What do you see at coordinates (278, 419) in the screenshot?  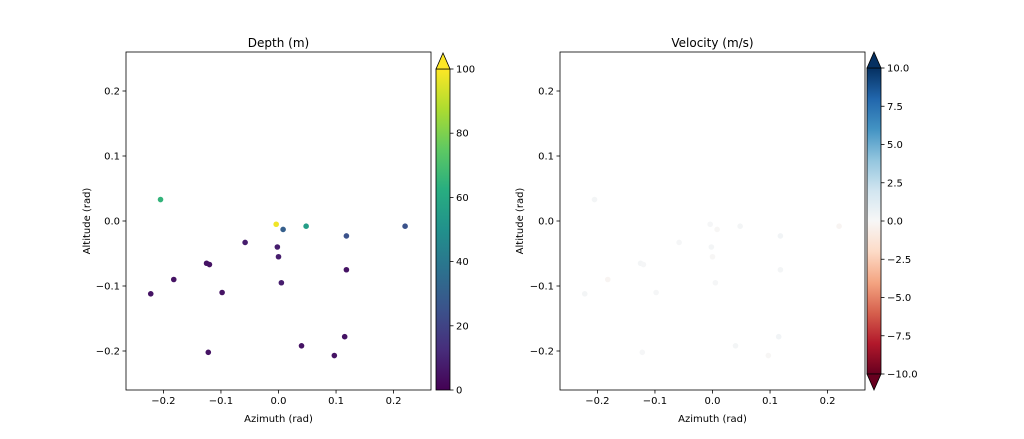 I see `depth-x-axis-label: Azimuth (rad)` at bounding box center [278, 419].